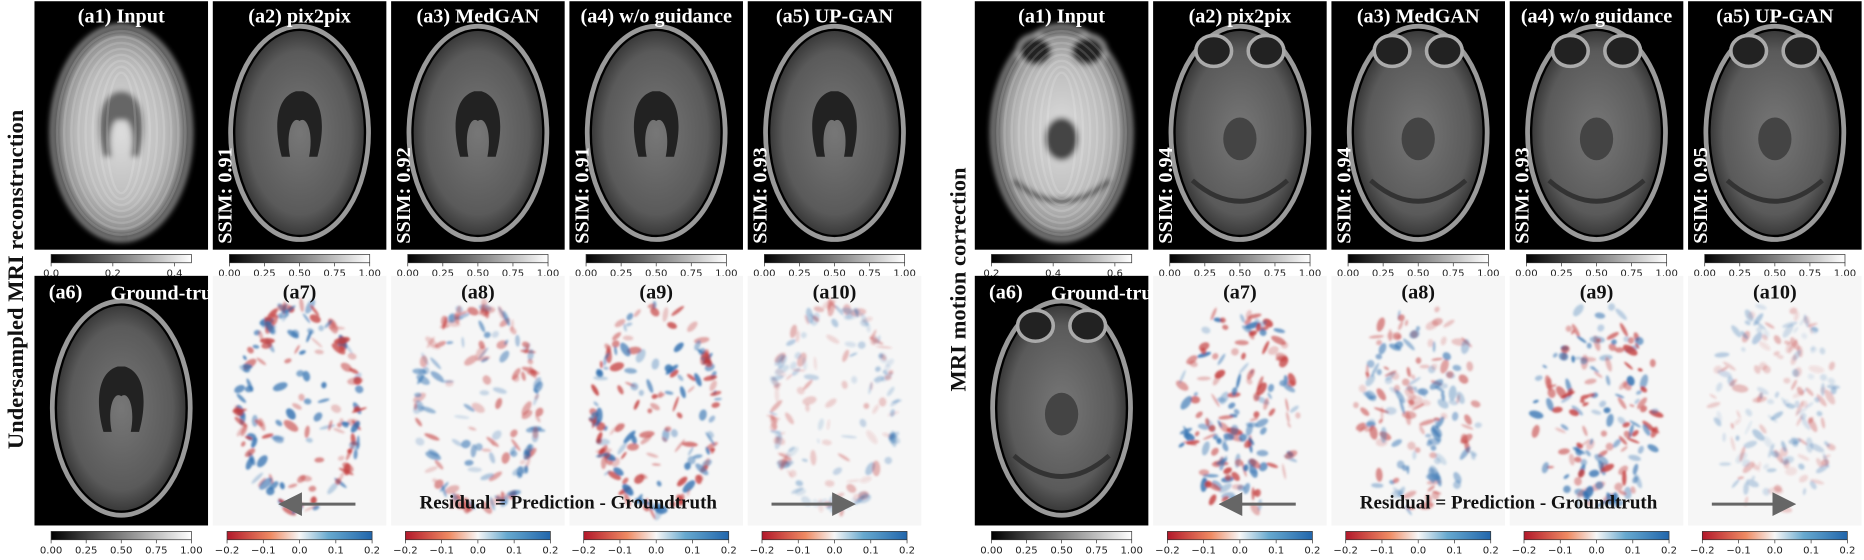 The image size is (1864, 560). Describe the element at coordinates (1345, 550) in the screenshot. I see `colorbar-tick-label: −0.2` at that location.